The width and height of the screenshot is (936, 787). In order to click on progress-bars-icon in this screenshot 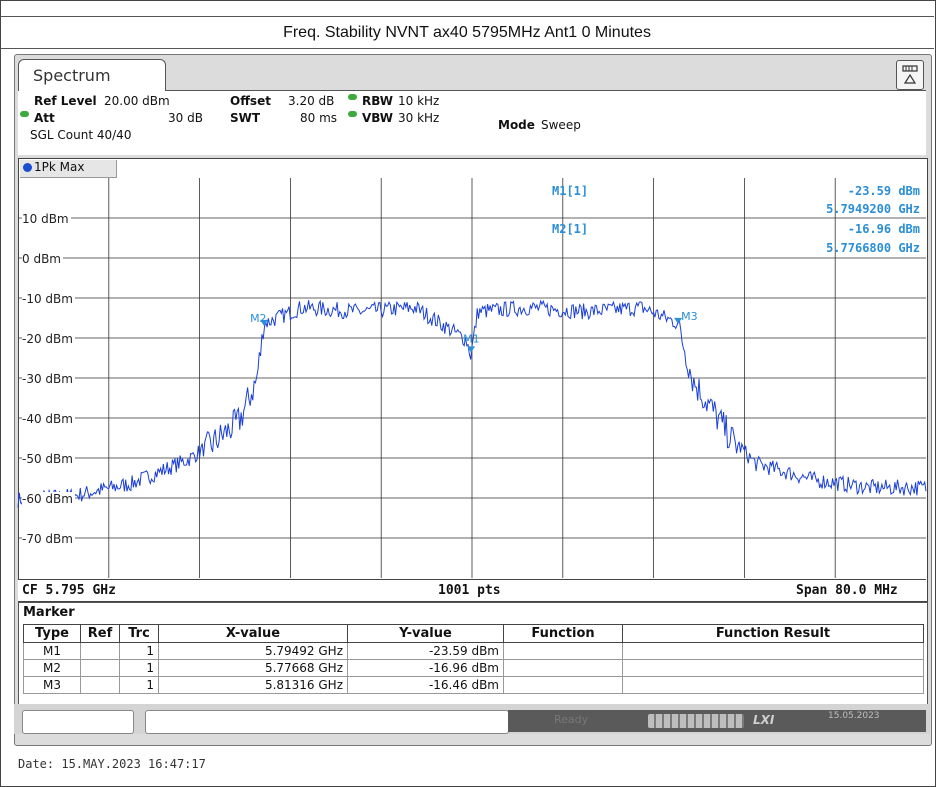, I will do `click(696, 721)`.